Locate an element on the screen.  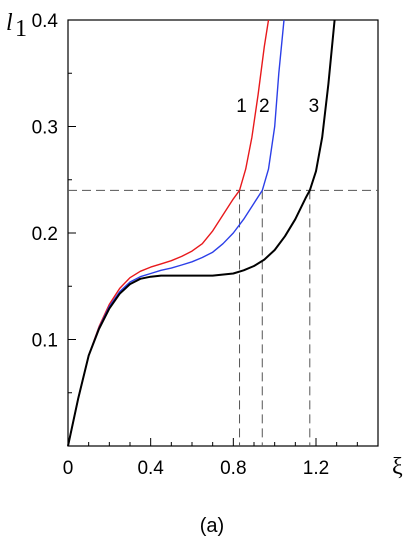
curve-label-2: 2 is located at coordinates (264, 106).